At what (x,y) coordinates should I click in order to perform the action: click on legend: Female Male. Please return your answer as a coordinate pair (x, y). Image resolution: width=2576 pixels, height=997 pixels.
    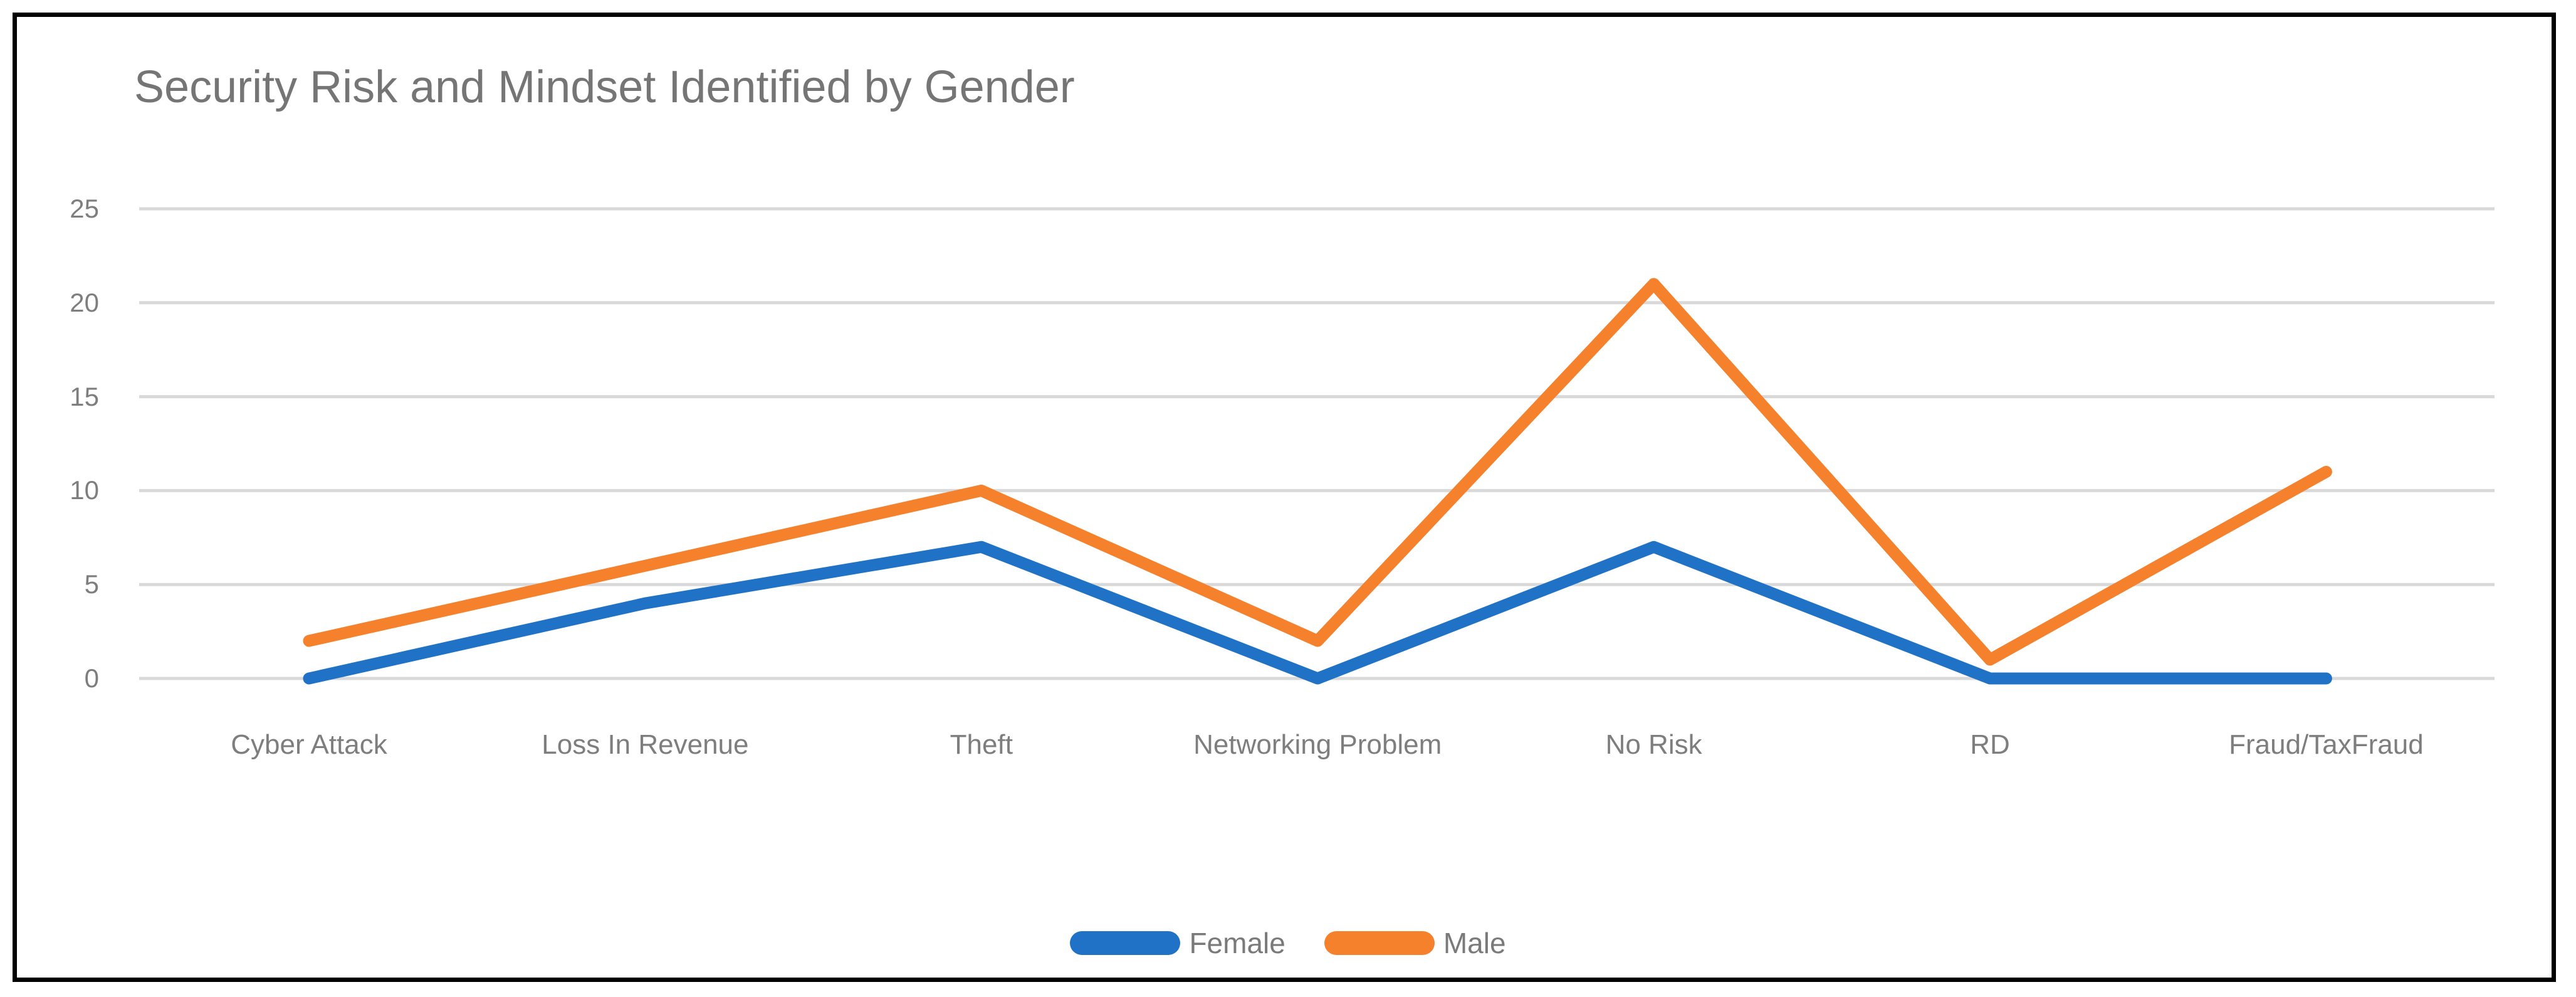
    Looking at the image, I should click on (1288, 943).